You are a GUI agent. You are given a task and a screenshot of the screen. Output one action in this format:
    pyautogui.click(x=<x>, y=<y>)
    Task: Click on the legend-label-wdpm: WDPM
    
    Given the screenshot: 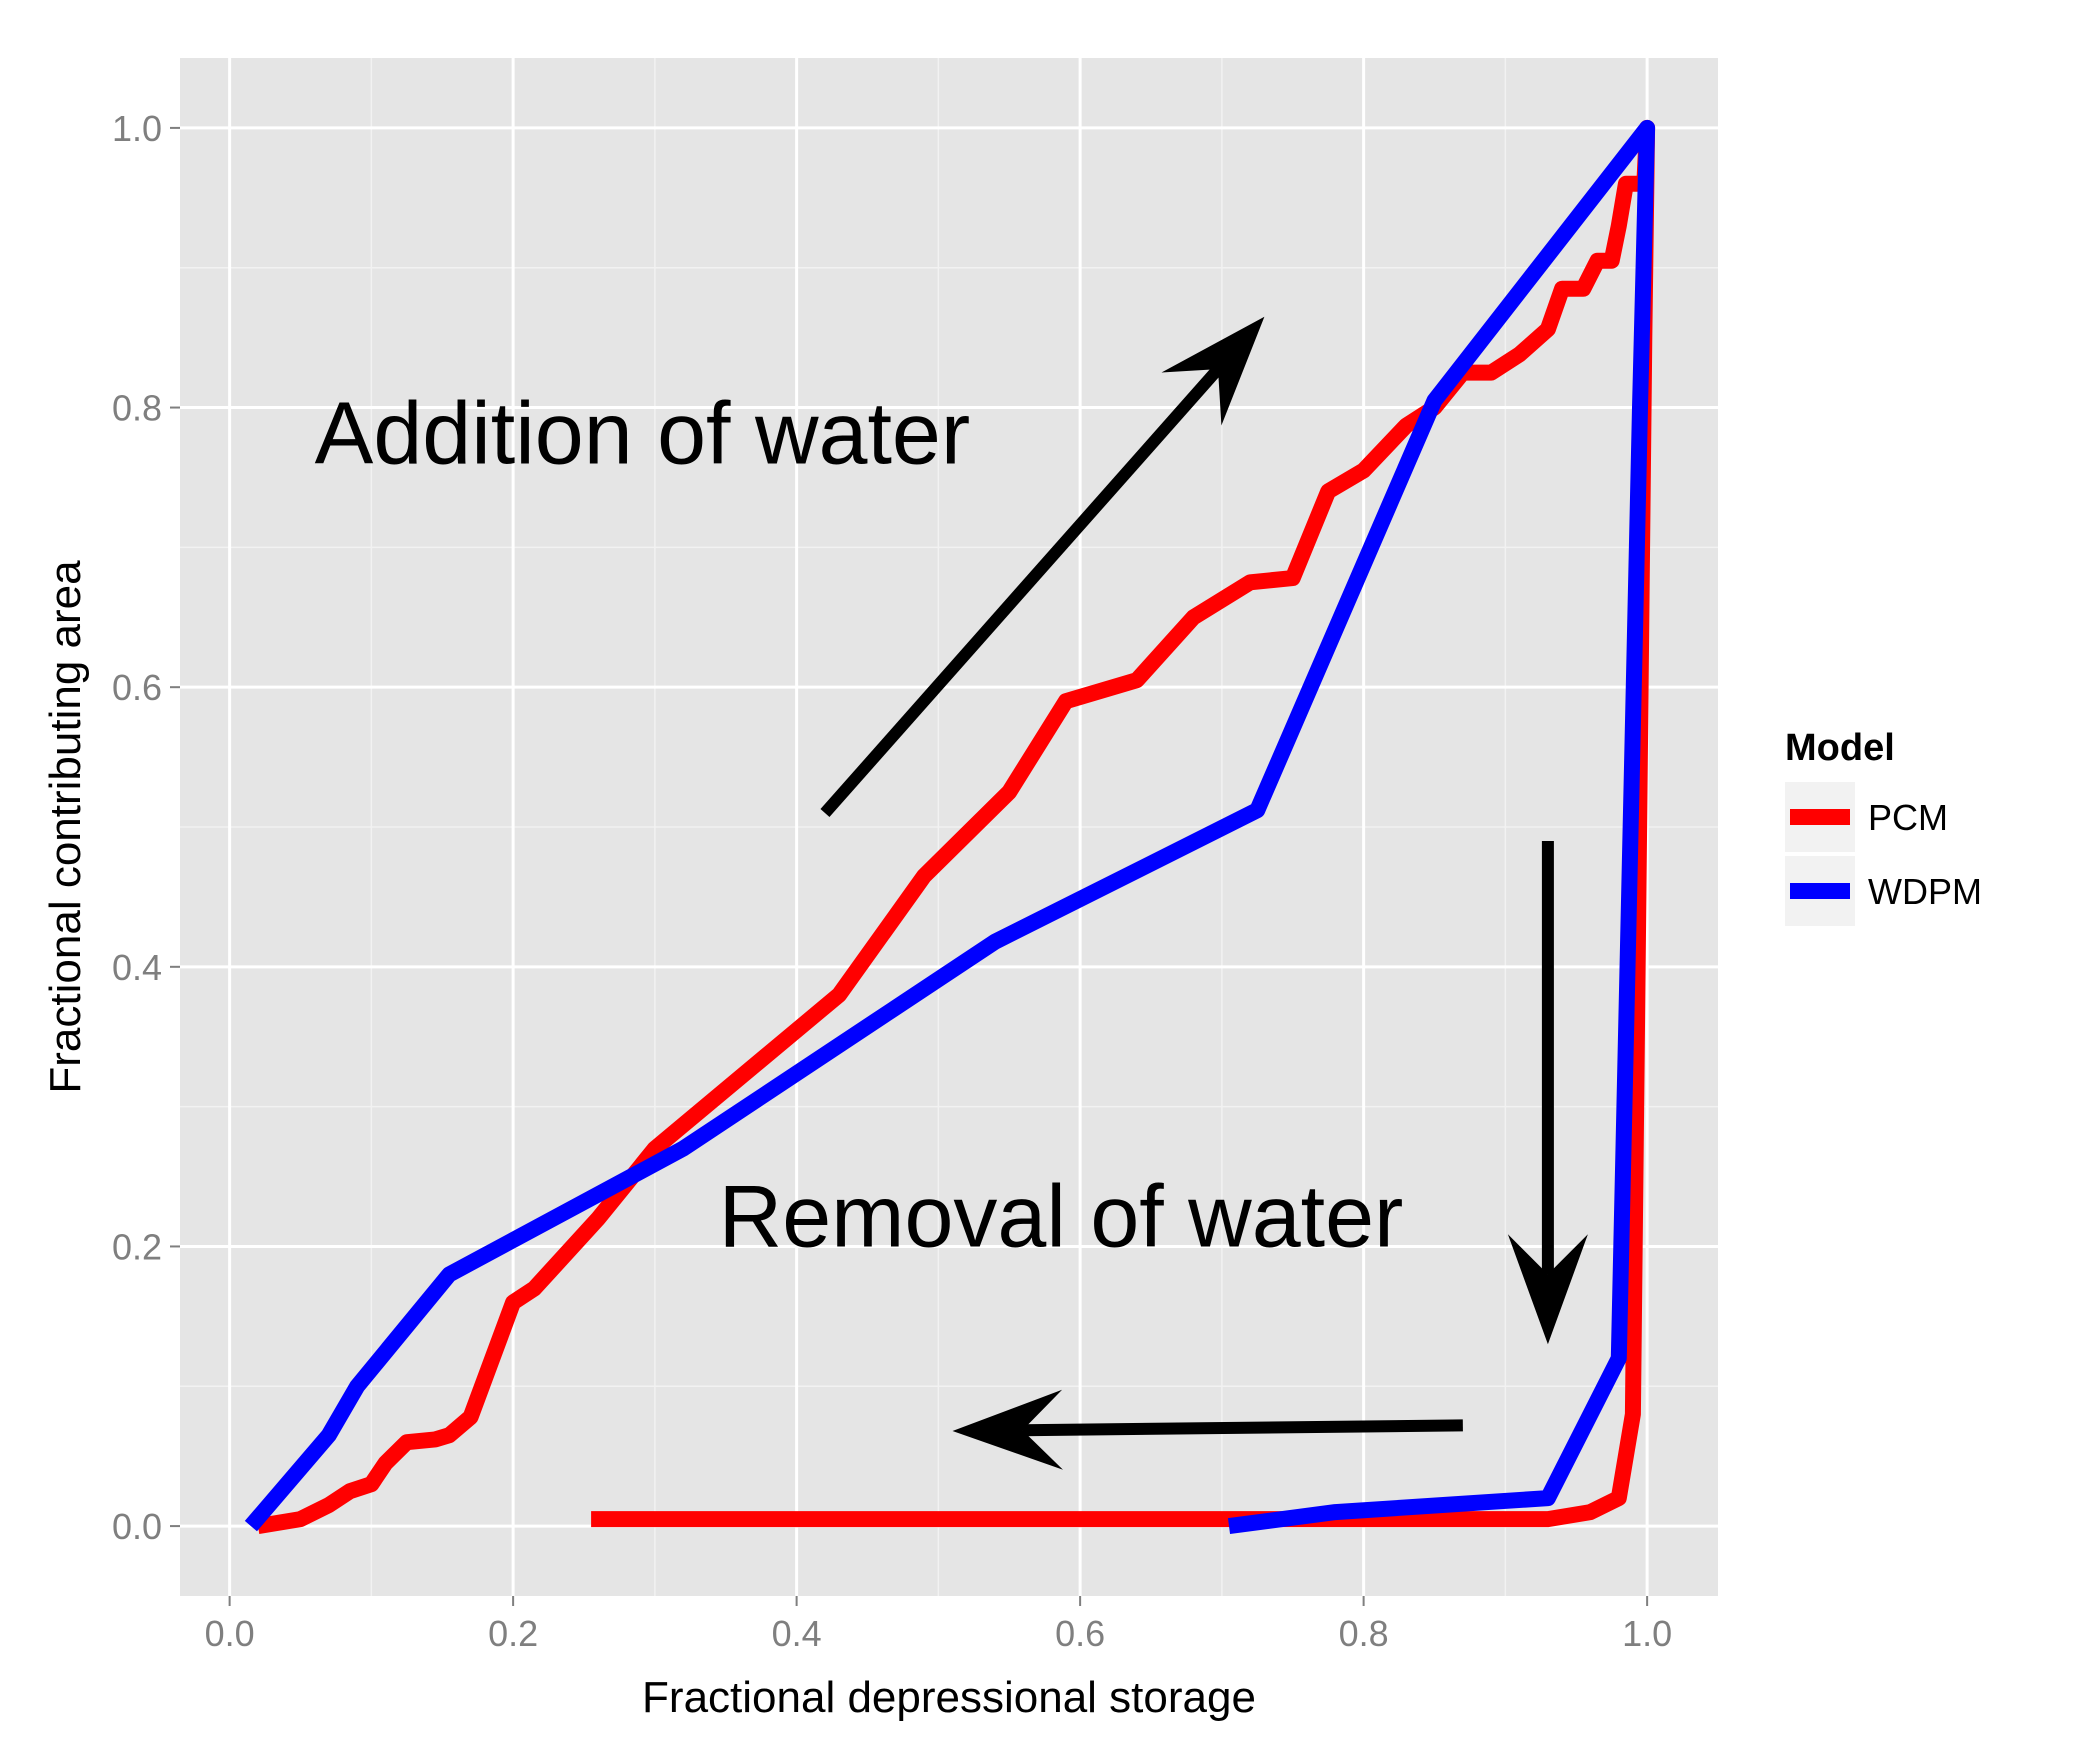 What is the action you would take?
    pyautogui.click(x=1925, y=891)
    